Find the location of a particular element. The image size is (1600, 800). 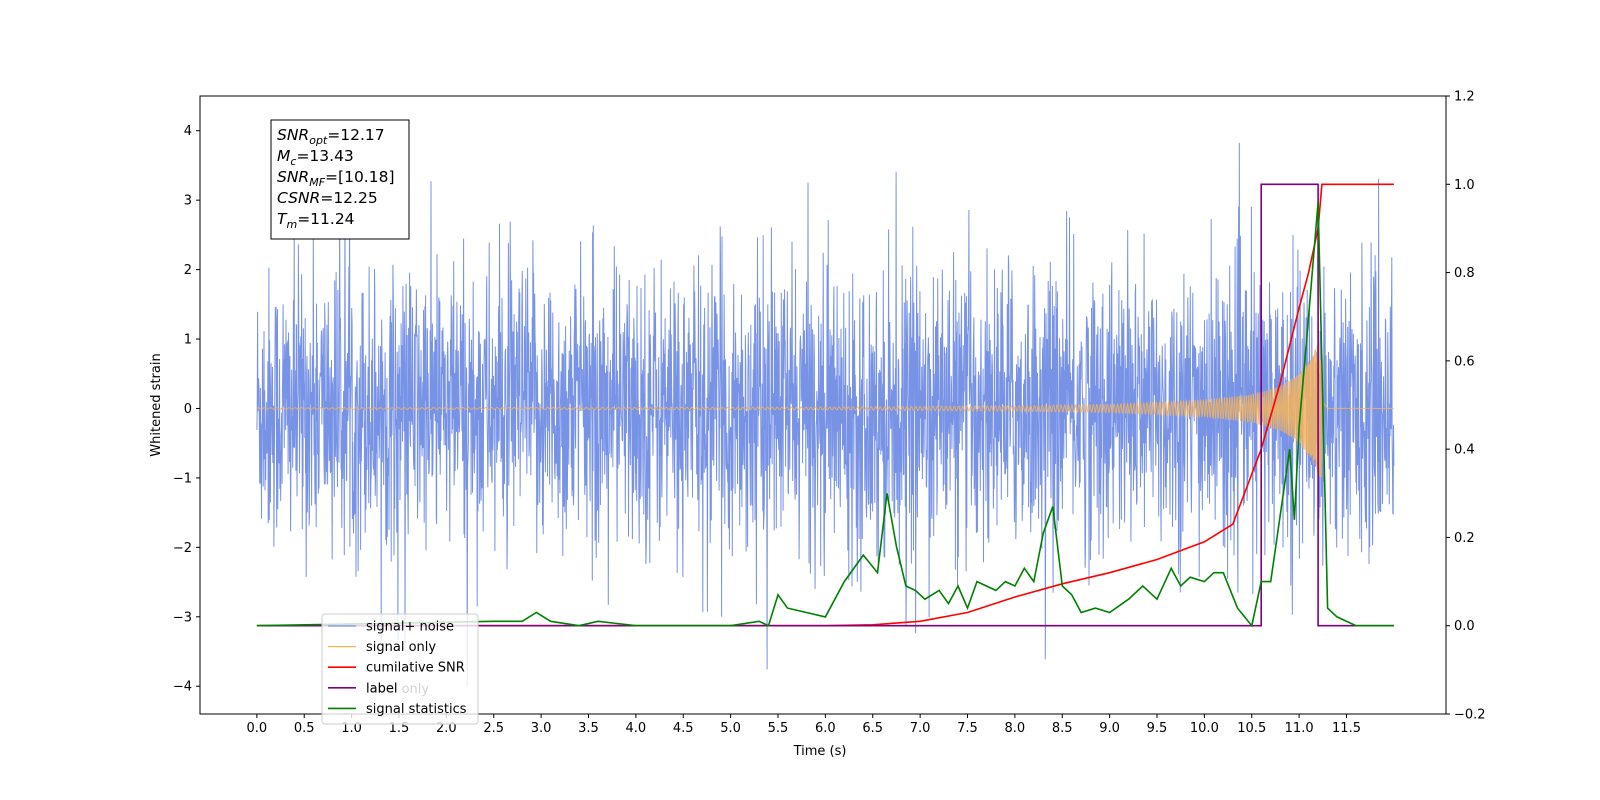

x-tick-label: 0.0 is located at coordinates (257, 728).